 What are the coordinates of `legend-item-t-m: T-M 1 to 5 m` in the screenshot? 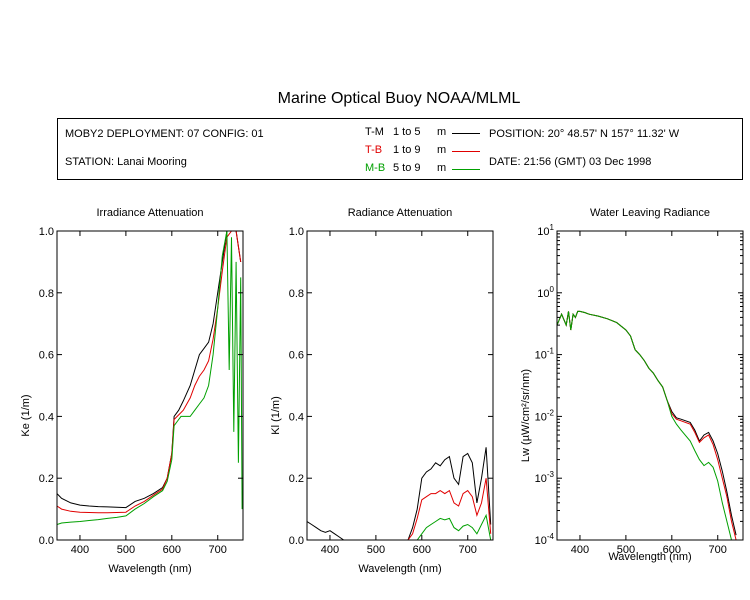 It's located at (430, 133).